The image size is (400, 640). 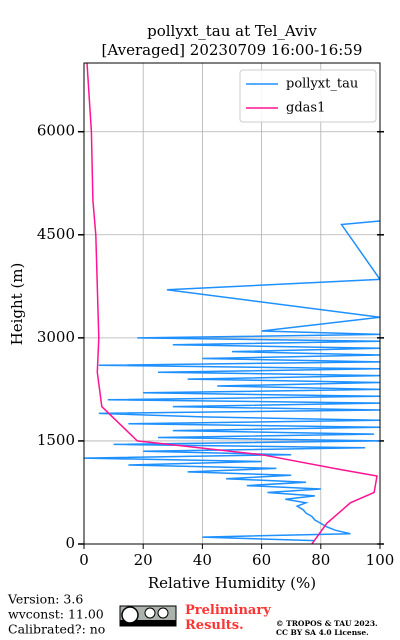 I want to click on legend-box, so click(x=308, y=96).